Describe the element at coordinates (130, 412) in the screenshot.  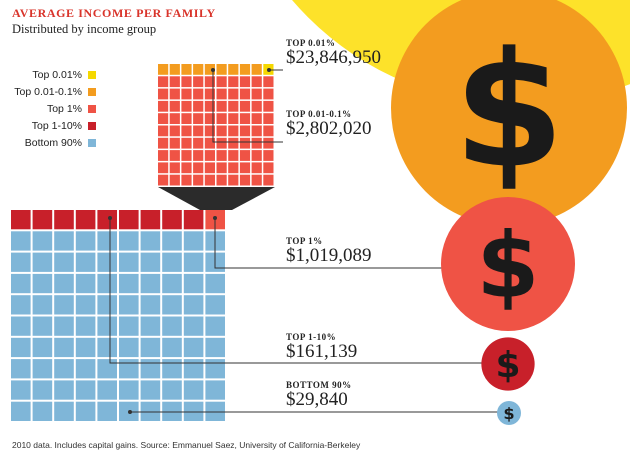
I see `connector-bottom-90-dot` at that location.